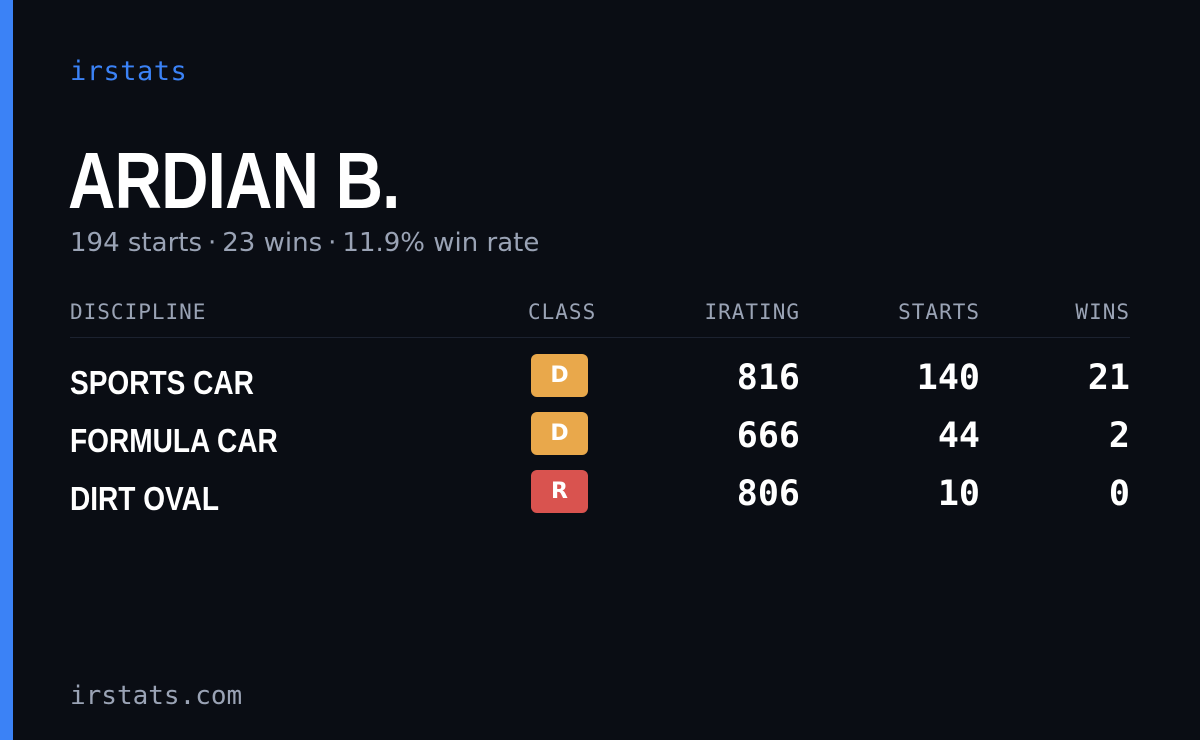 Image resolution: width=1200 pixels, height=740 pixels. I want to click on column-header-irating: IRATING, so click(752, 312).